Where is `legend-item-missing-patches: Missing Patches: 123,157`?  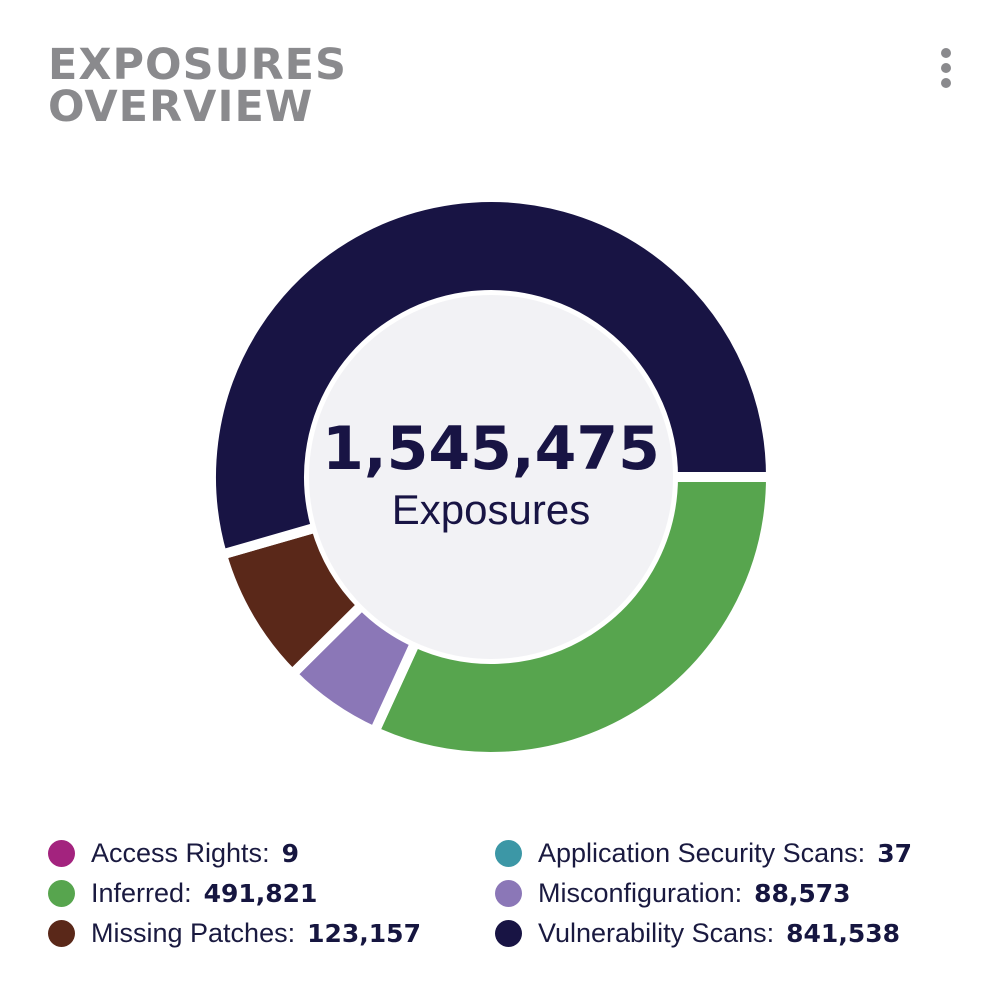
legend-item-missing-patches: Missing Patches: 123,157 is located at coordinates (271, 933).